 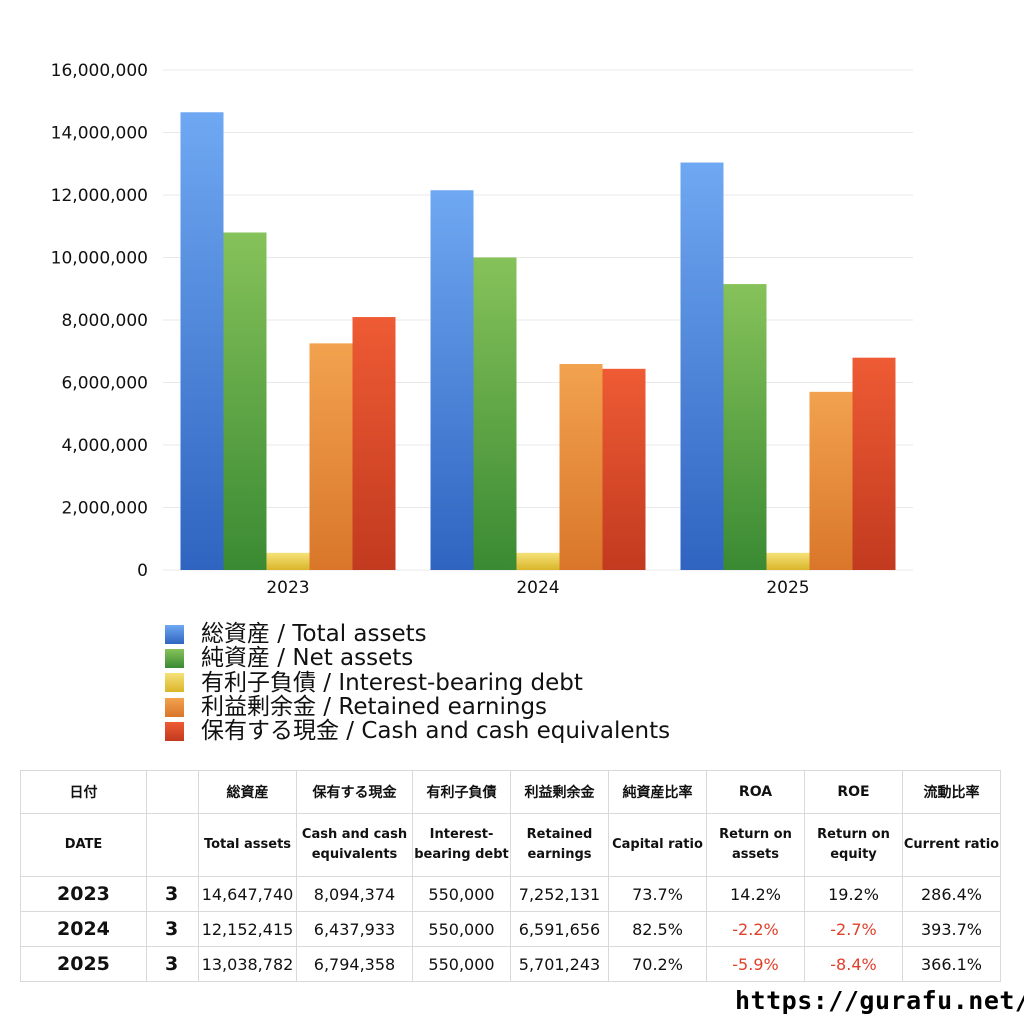 What do you see at coordinates (99, 259) in the screenshot?
I see `y-tick-label: 10,000,000` at bounding box center [99, 259].